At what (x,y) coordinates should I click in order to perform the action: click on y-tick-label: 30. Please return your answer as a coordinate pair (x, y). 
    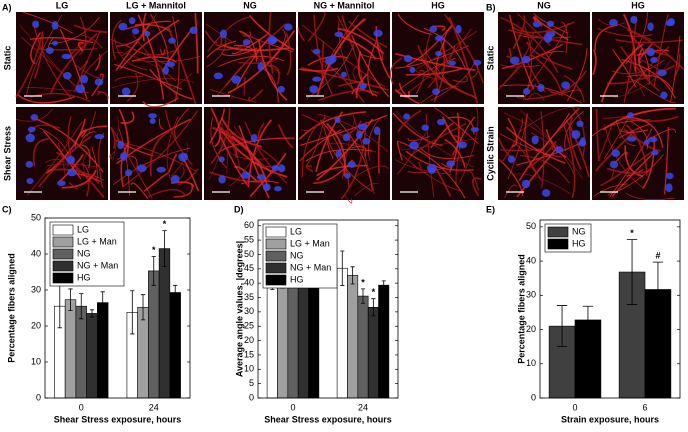
    Looking at the image, I should click on (249, 311).